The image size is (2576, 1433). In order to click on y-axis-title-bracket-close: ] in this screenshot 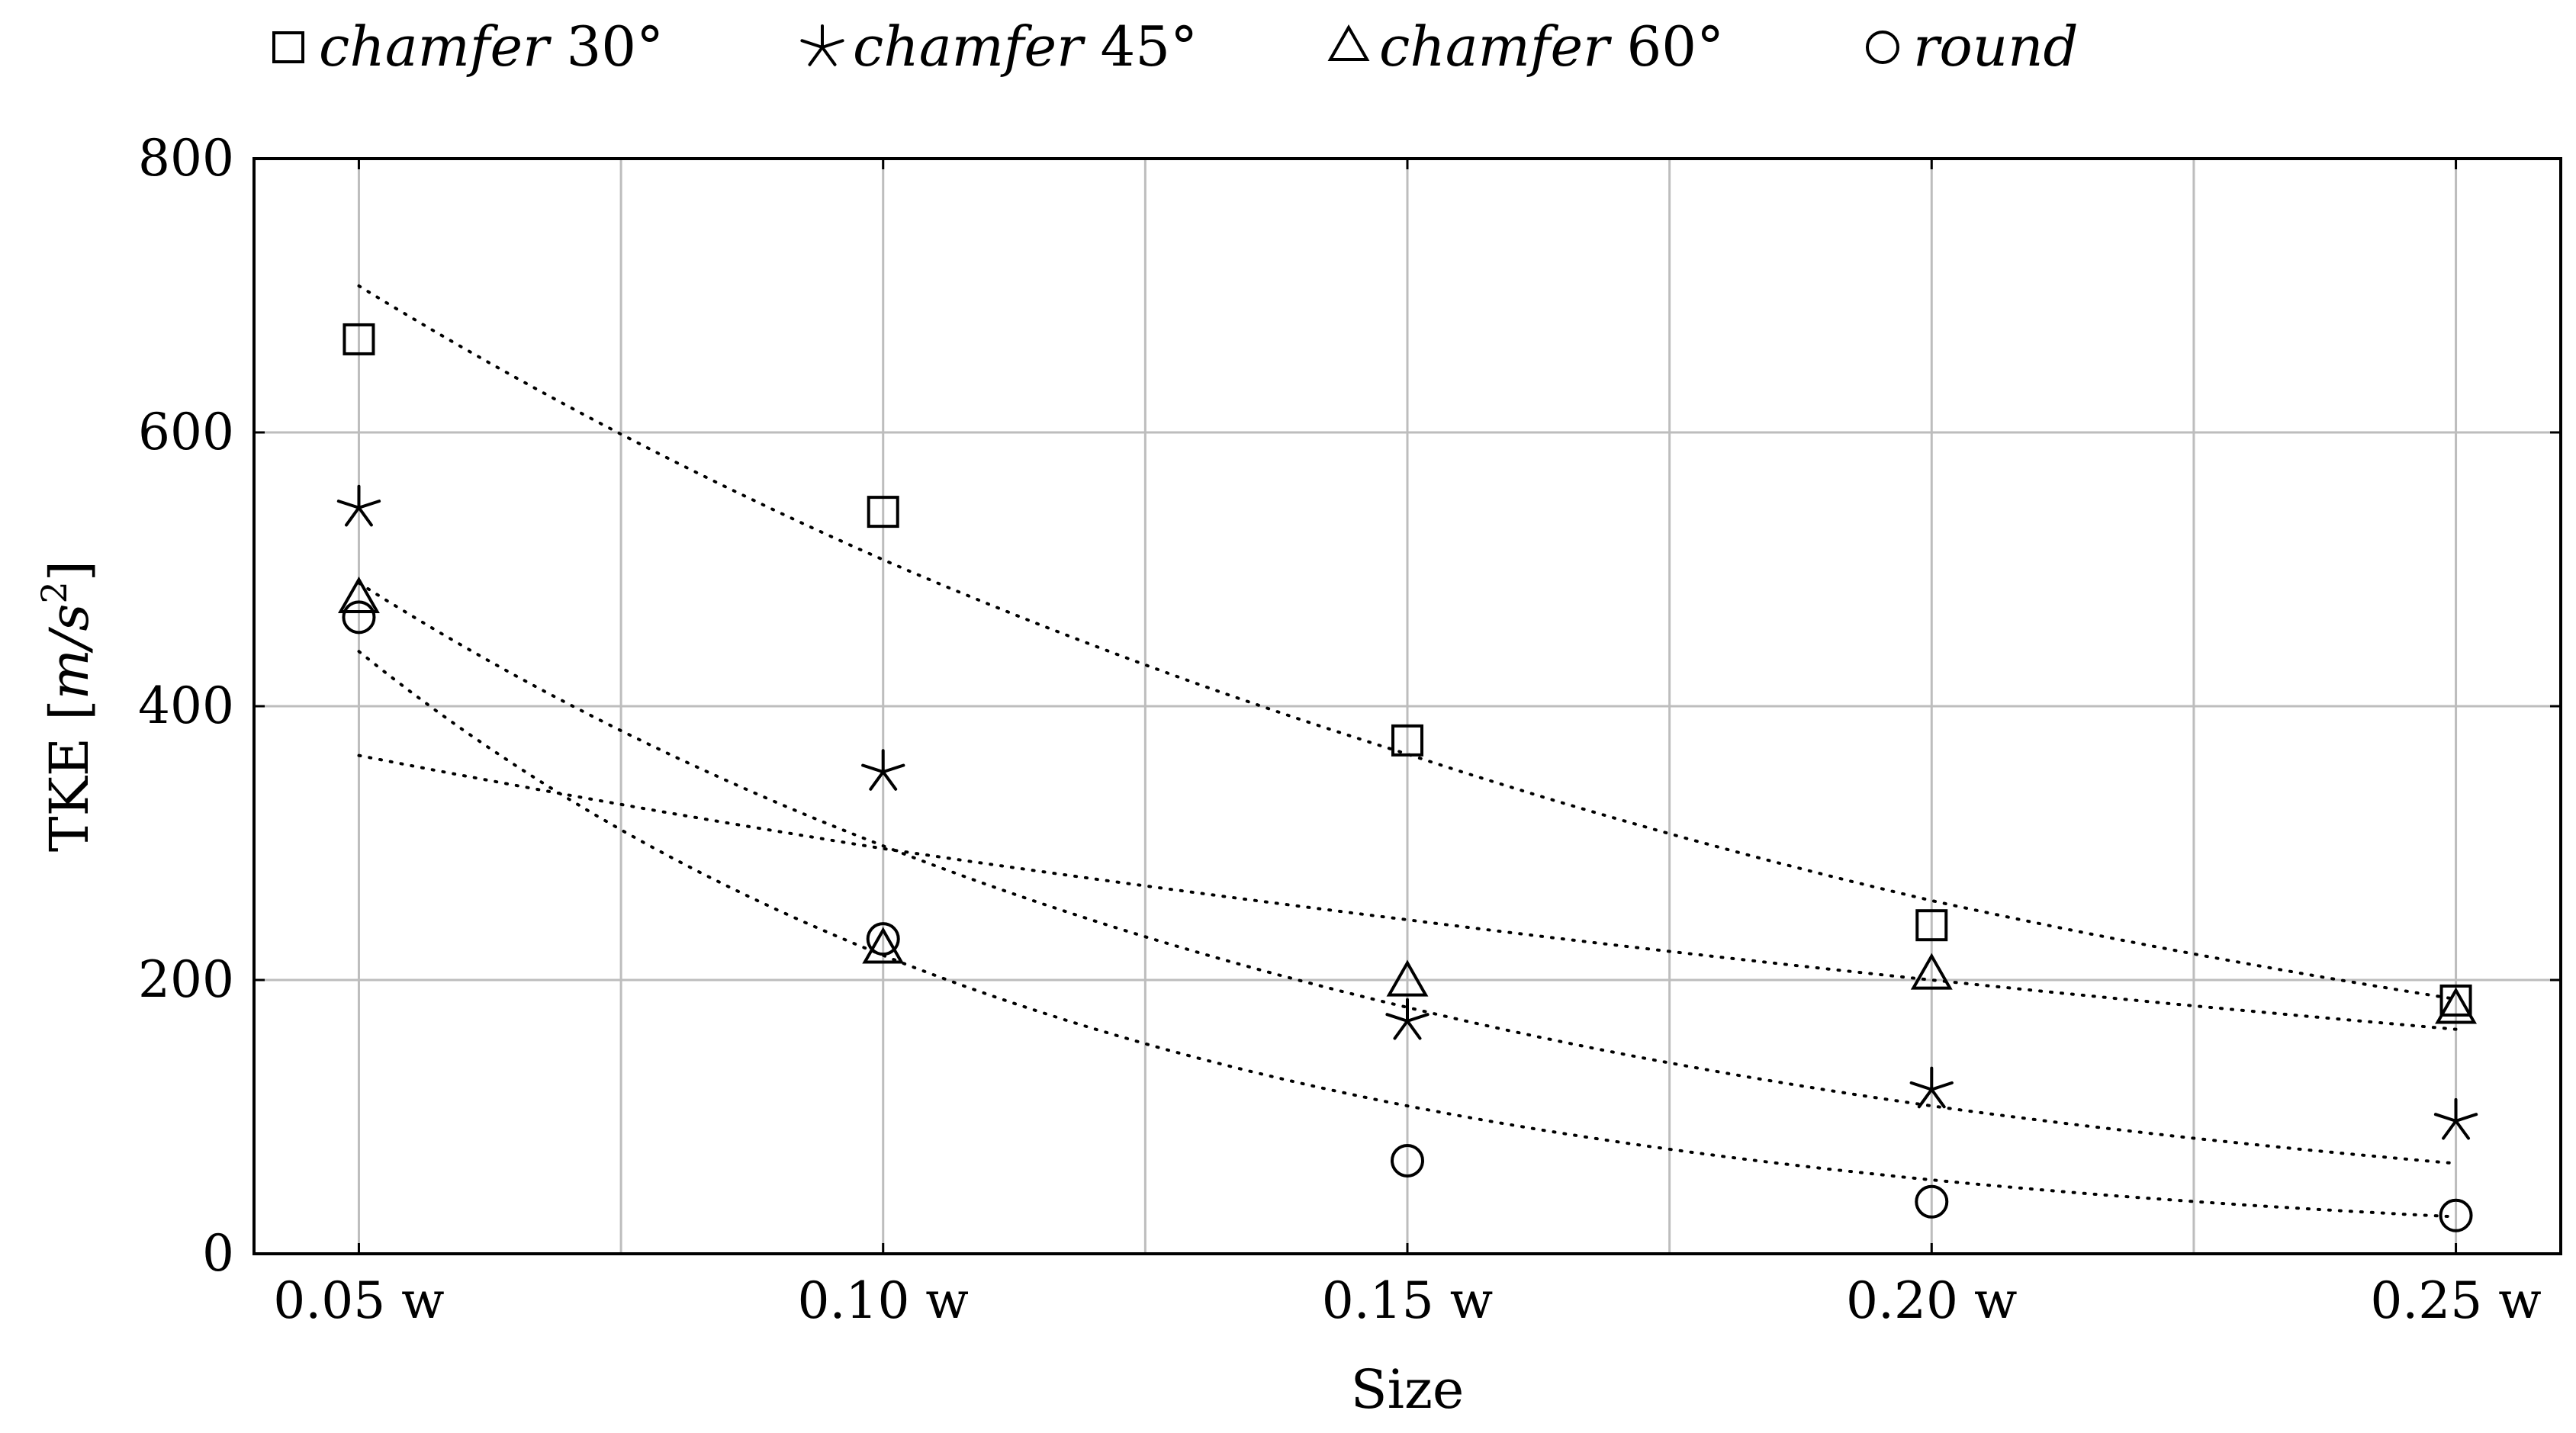, I will do `click(69, 571)`.